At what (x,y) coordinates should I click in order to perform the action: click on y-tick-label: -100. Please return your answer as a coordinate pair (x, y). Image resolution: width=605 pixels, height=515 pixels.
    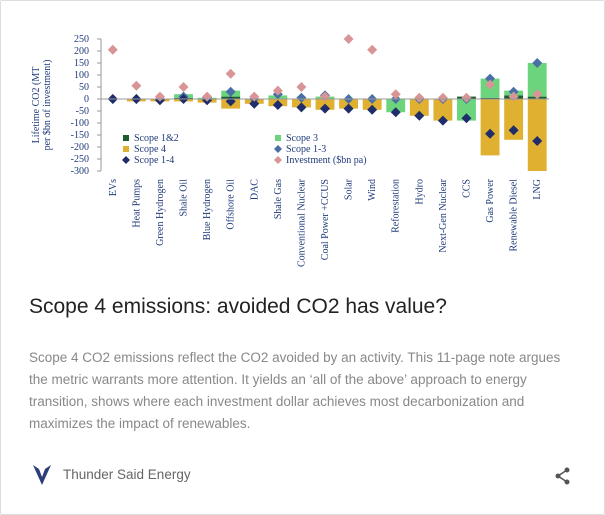
    Looking at the image, I should click on (80, 123).